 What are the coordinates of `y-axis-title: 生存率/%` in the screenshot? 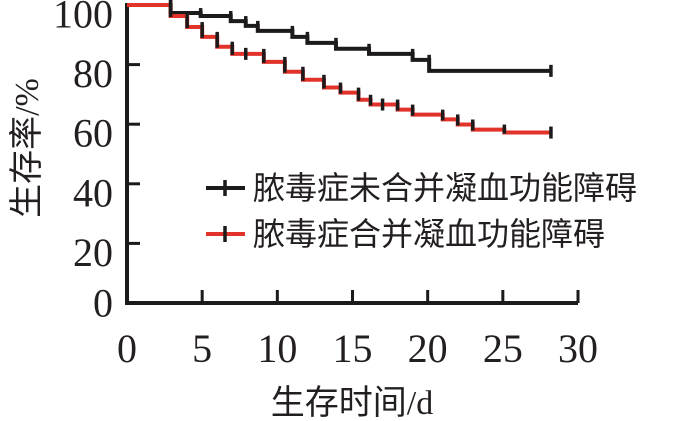 It's located at (27, 148).